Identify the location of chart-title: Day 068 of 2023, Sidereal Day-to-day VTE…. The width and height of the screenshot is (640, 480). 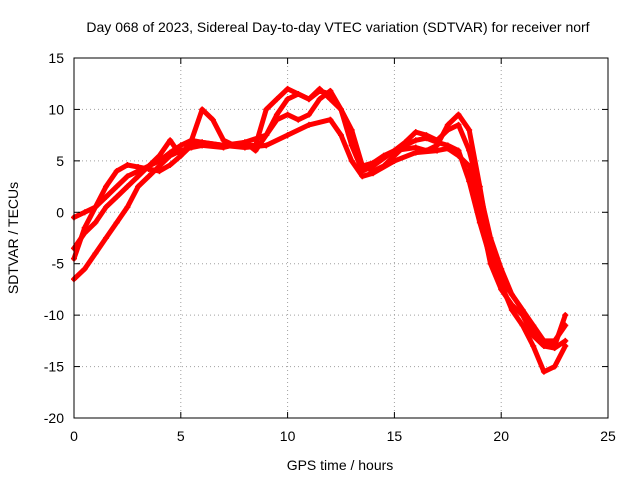
(337, 27).